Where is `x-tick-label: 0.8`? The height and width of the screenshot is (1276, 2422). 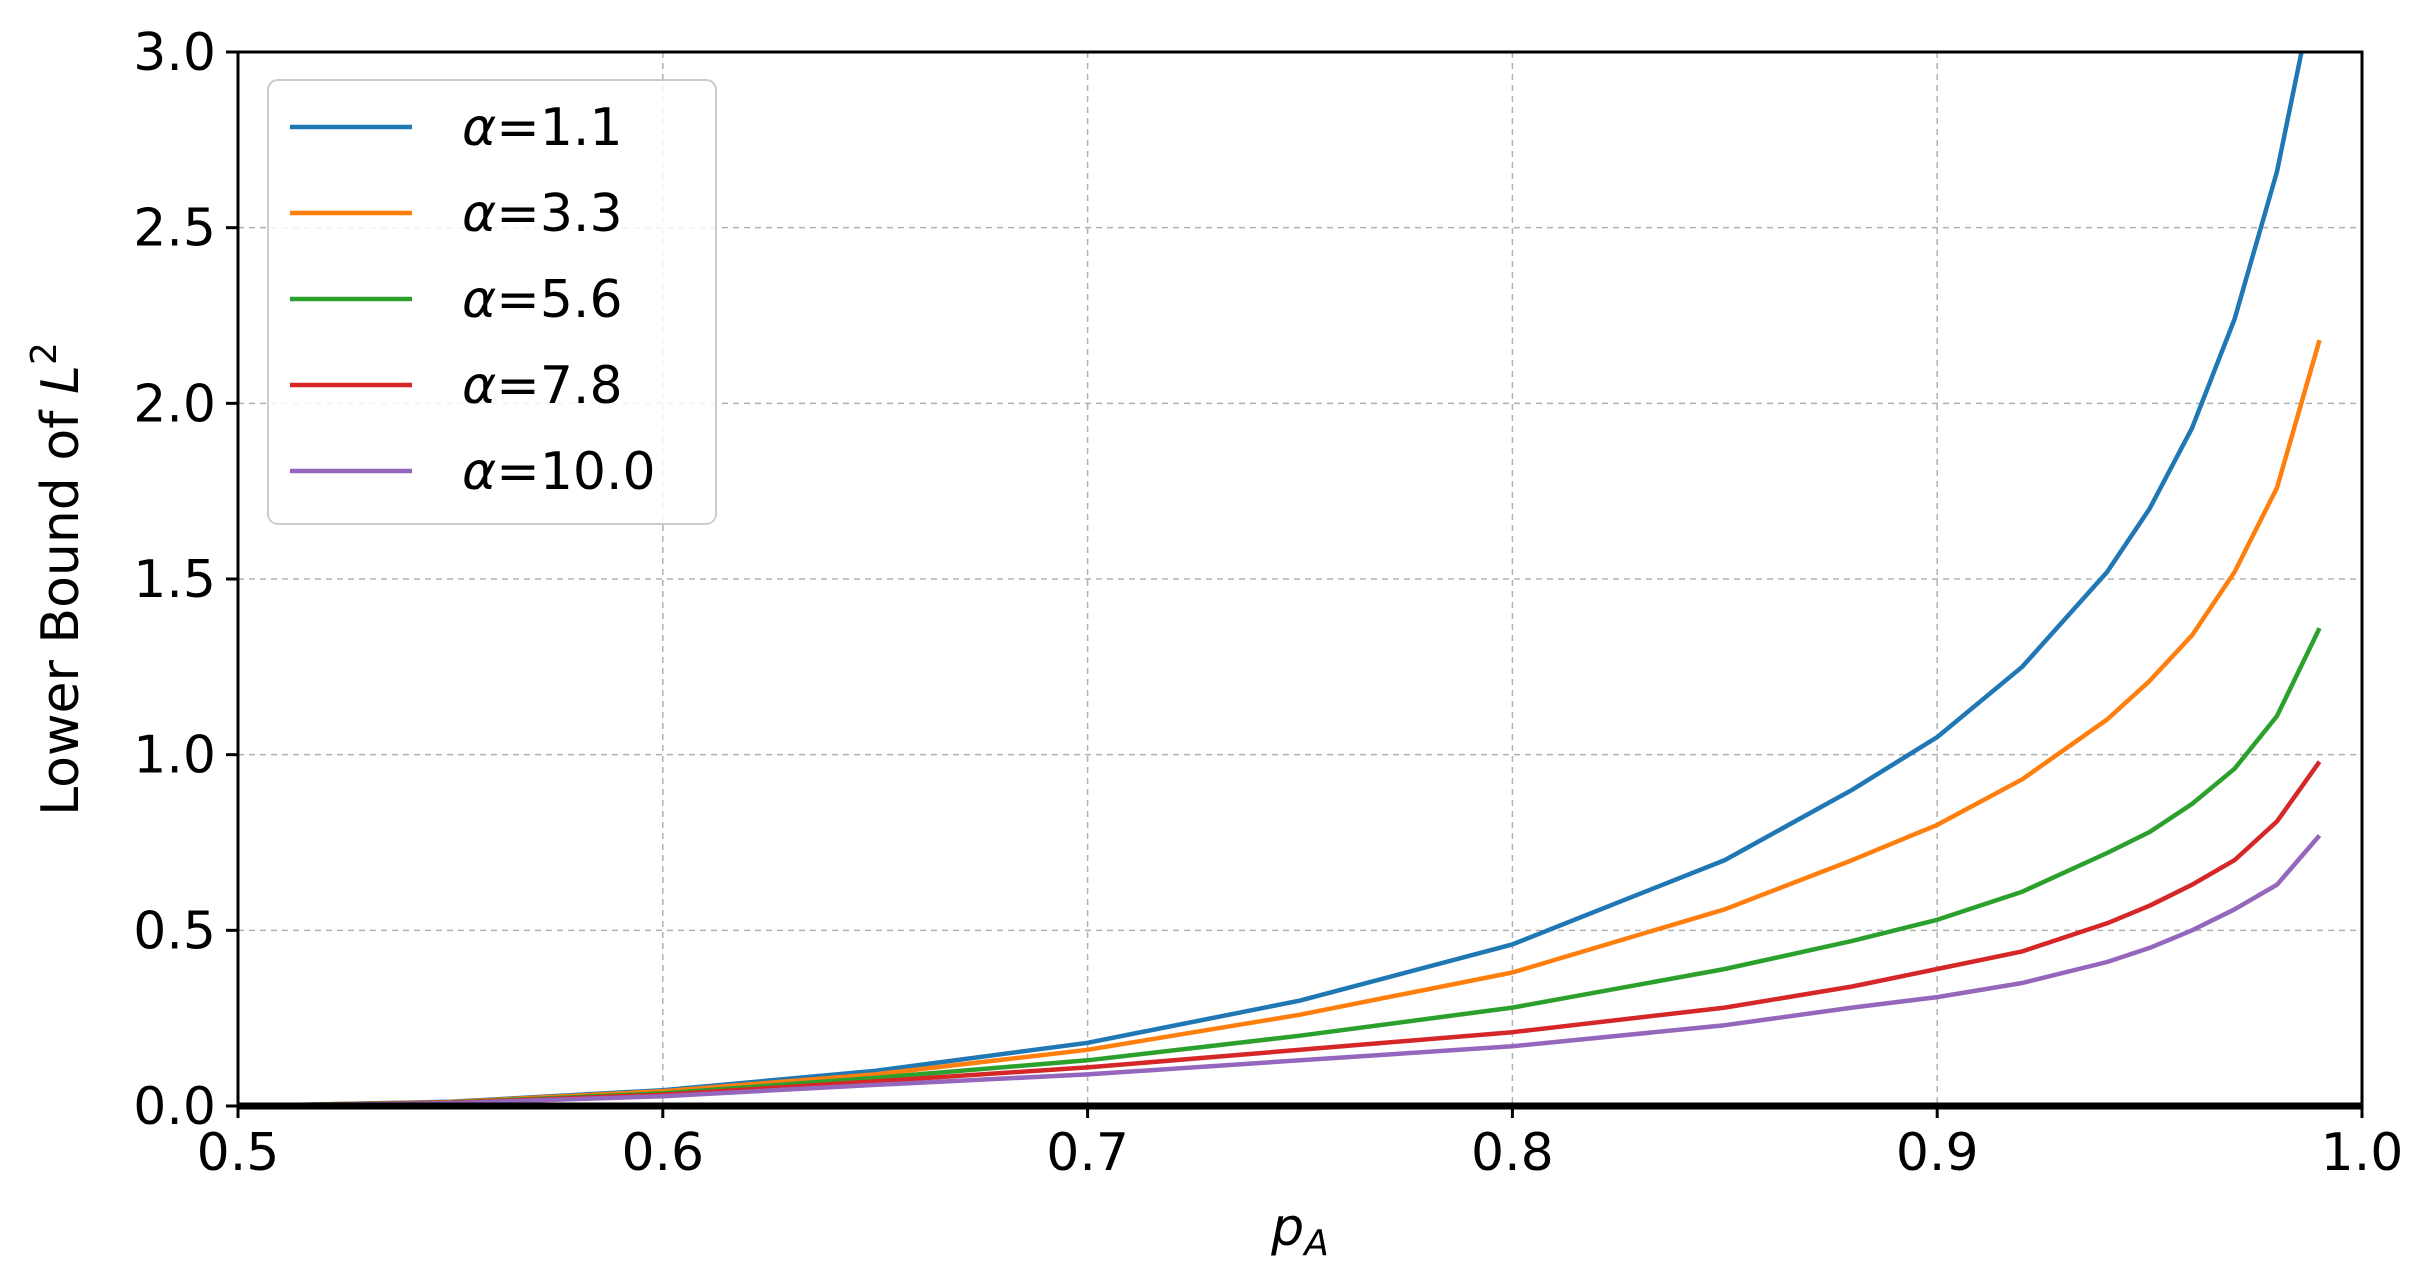 x-tick-label: 0.8 is located at coordinates (1512, 1153).